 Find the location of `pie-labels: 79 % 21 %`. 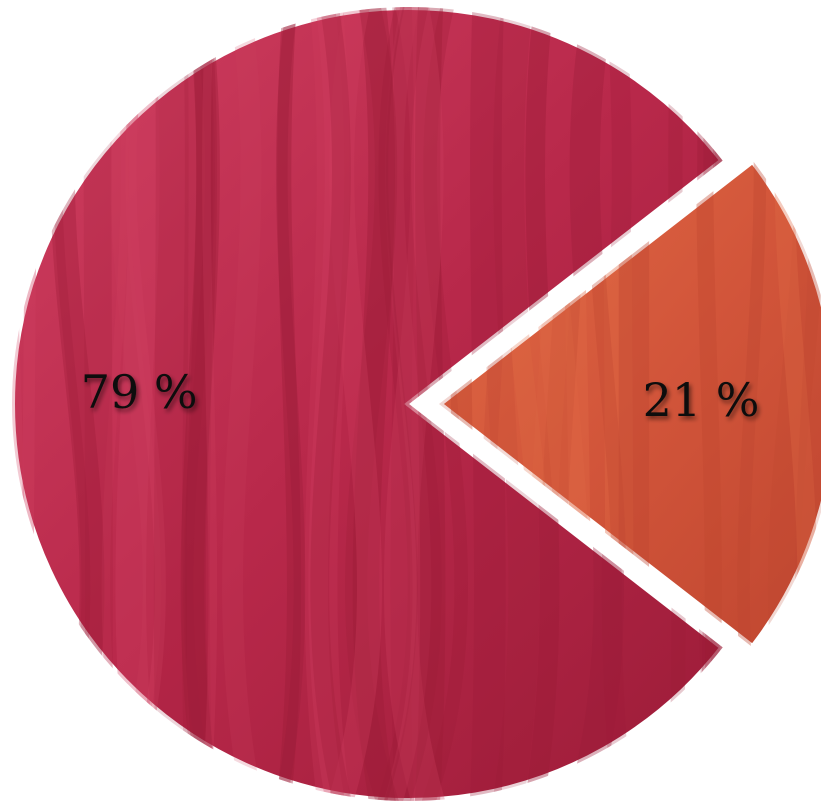

pie-labels: 79 % 21 % is located at coordinates (420, 396).